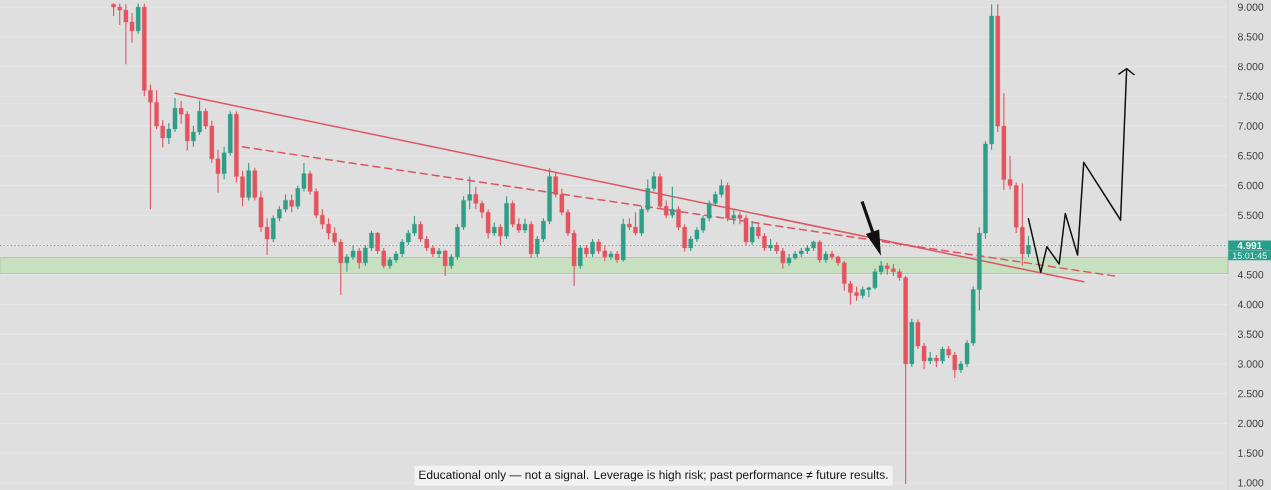 The image size is (1271, 490). Describe the element at coordinates (1251, 185) in the screenshot. I see `y-tick-label: 6.000` at that location.